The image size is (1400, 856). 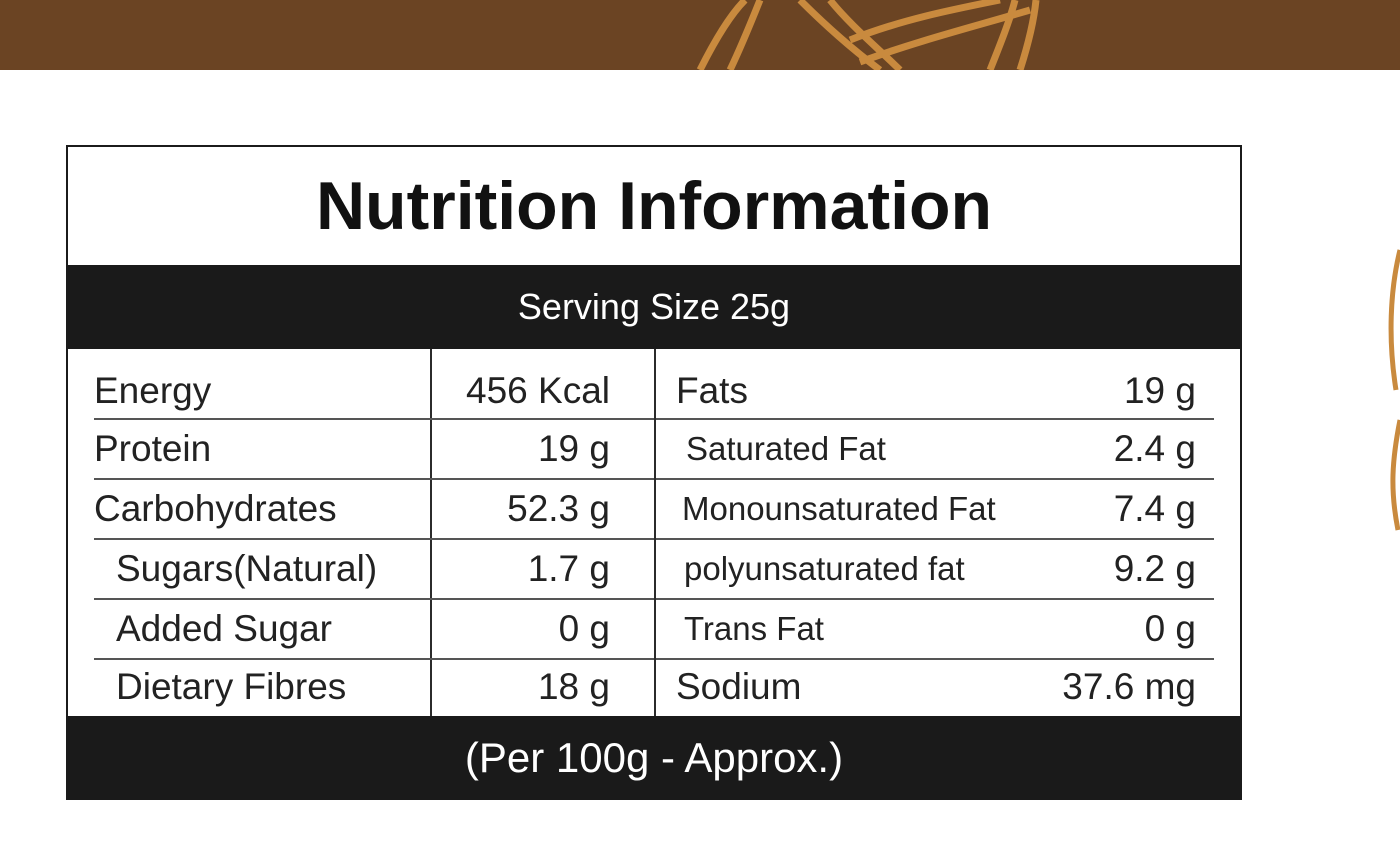 What do you see at coordinates (153, 448) in the screenshot?
I see `nutrient-name: Protein` at bounding box center [153, 448].